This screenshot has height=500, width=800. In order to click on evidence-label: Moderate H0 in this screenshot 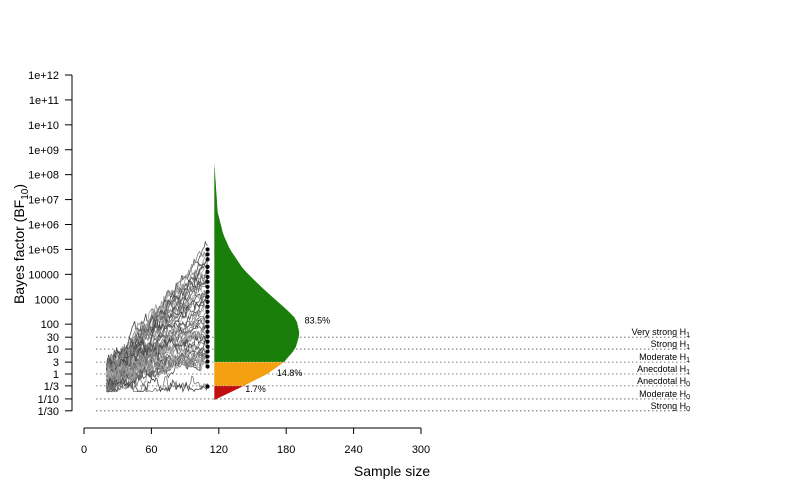, I will do `click(664, 395)`.